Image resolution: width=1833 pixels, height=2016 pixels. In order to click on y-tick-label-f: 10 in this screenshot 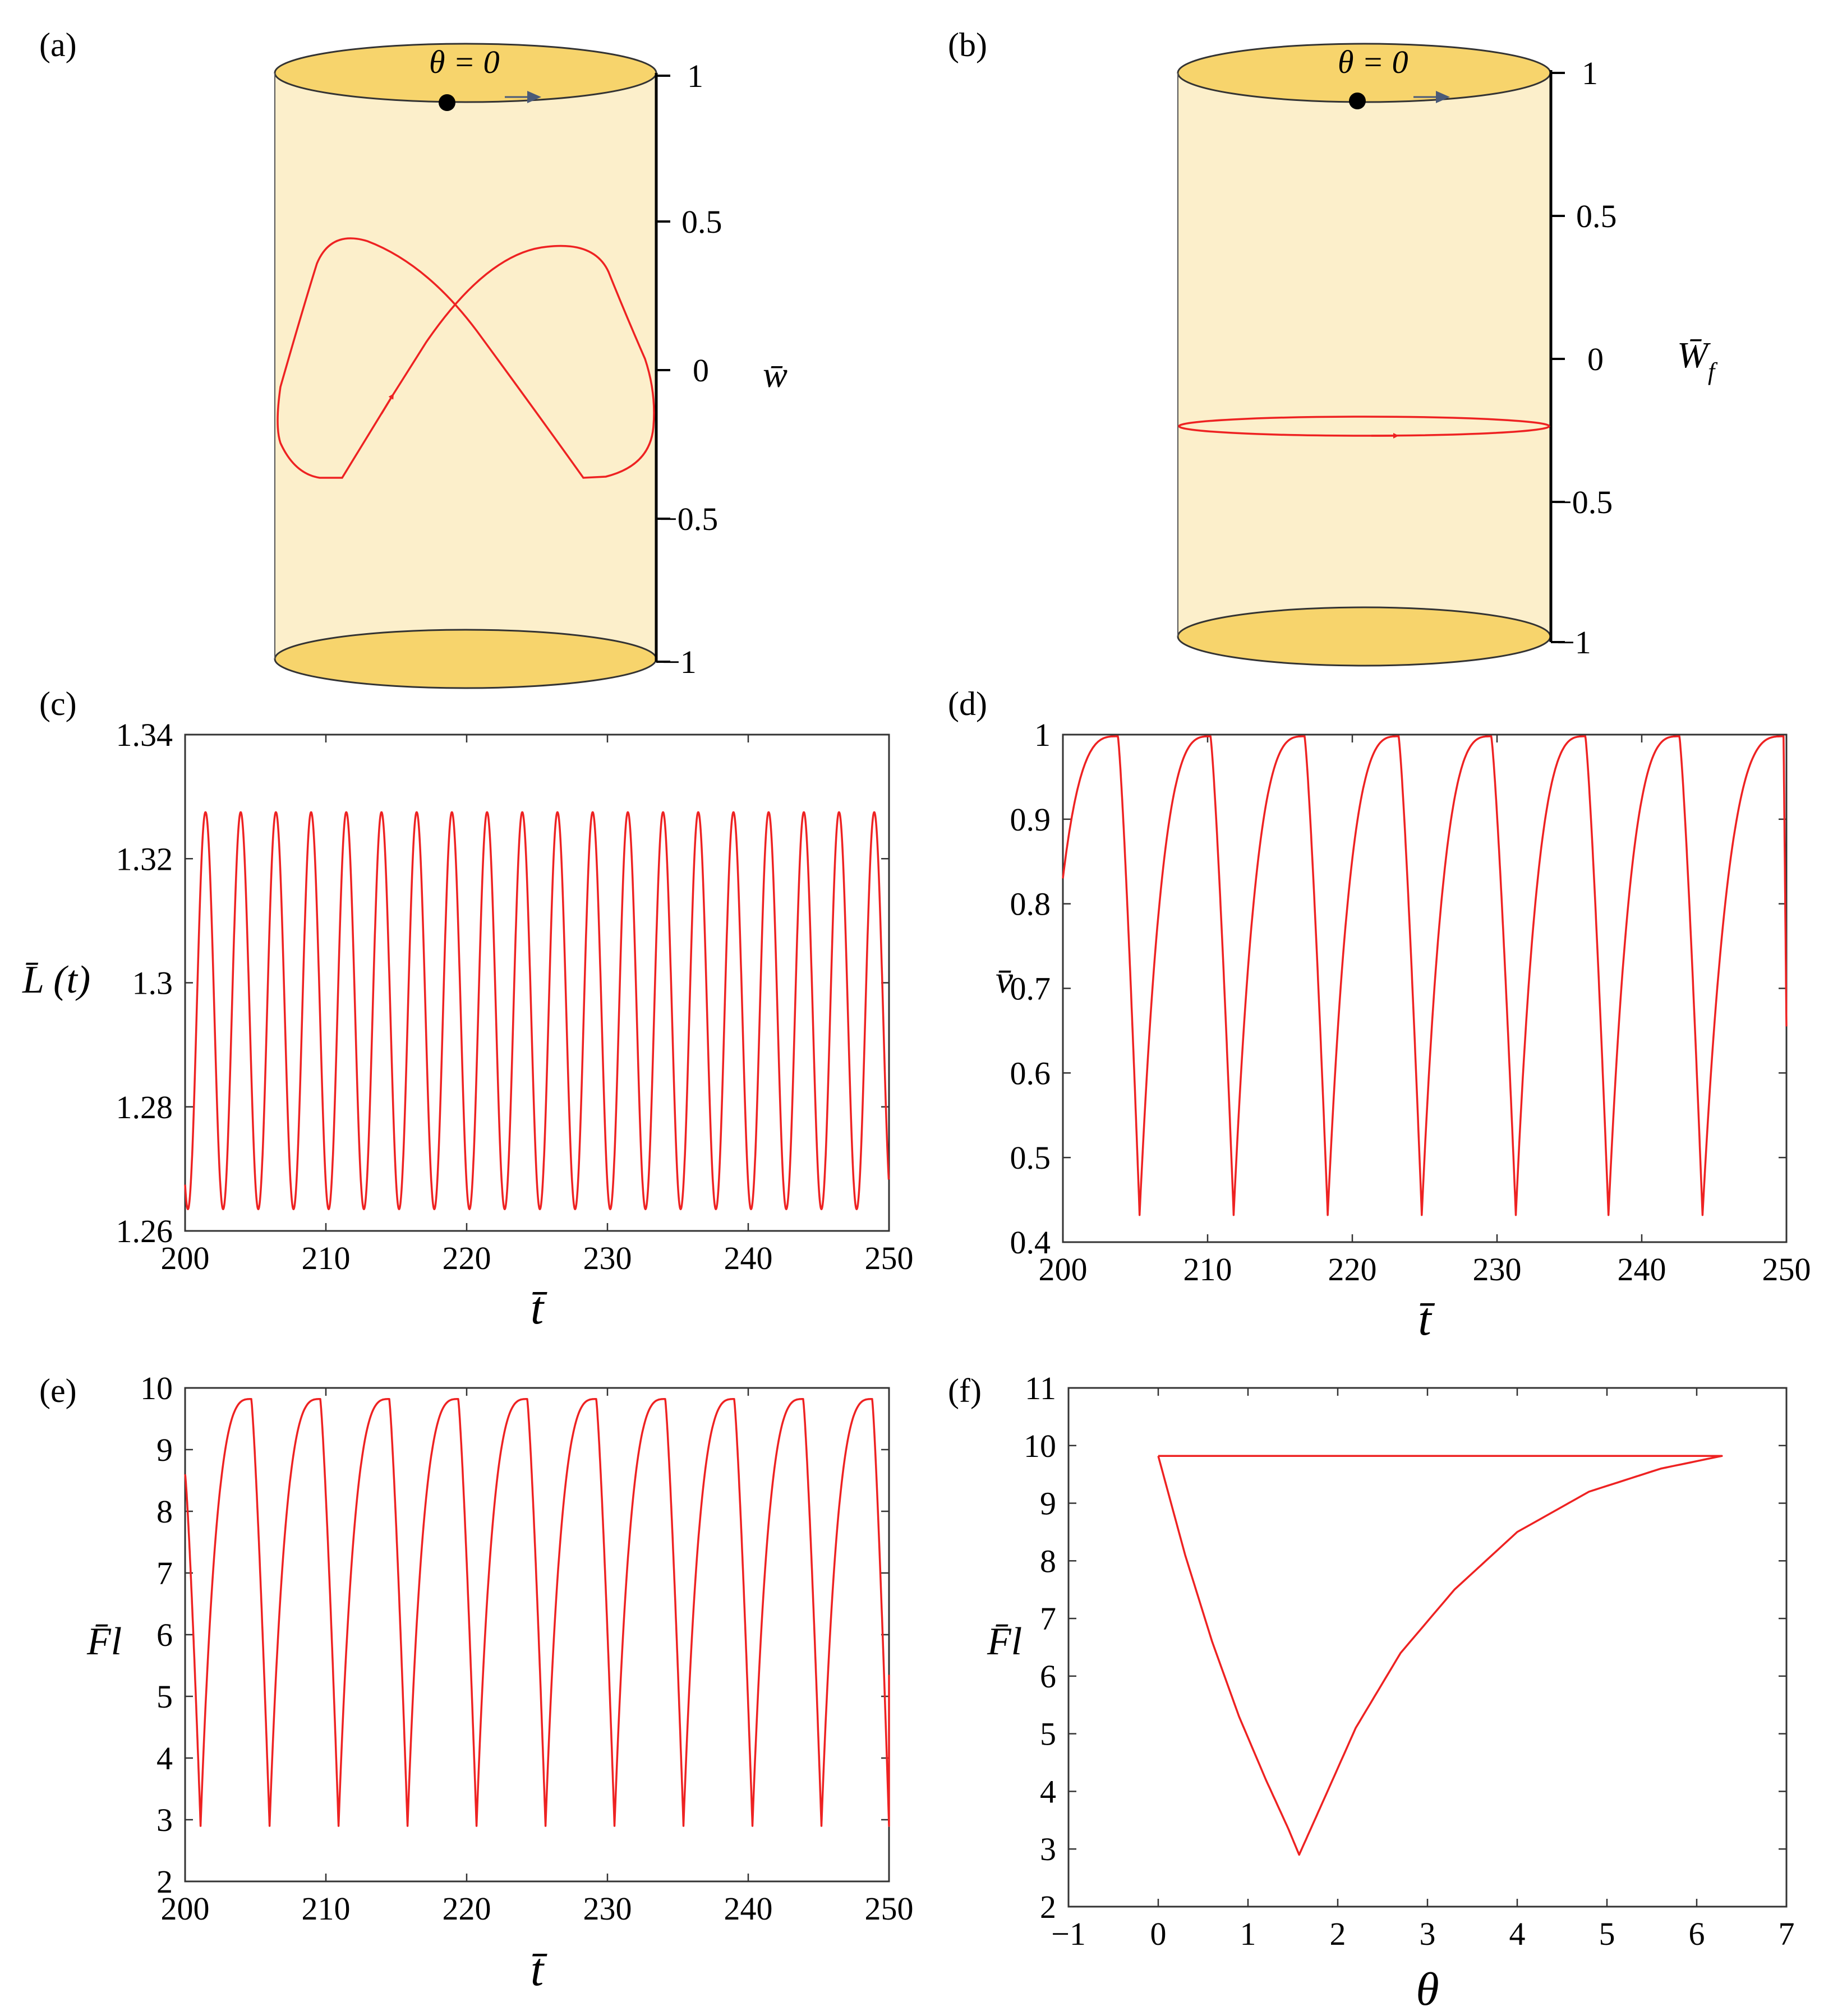, I will do `click(1040, 1446)`.